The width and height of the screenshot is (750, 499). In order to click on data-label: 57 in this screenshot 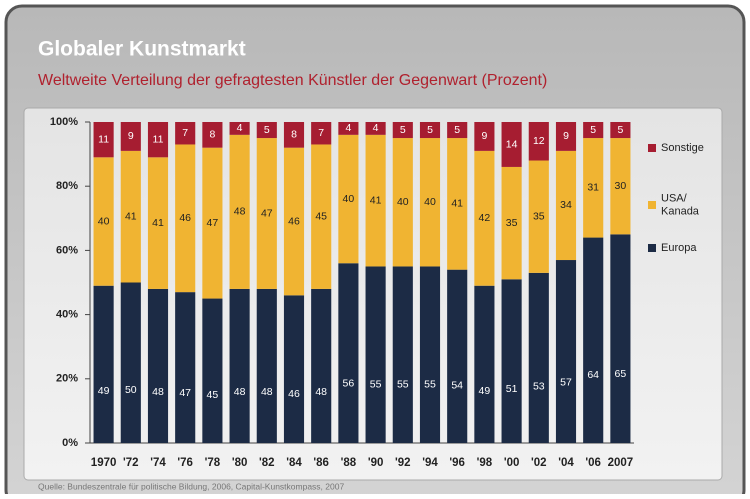, I will do `click(566, 382)`.